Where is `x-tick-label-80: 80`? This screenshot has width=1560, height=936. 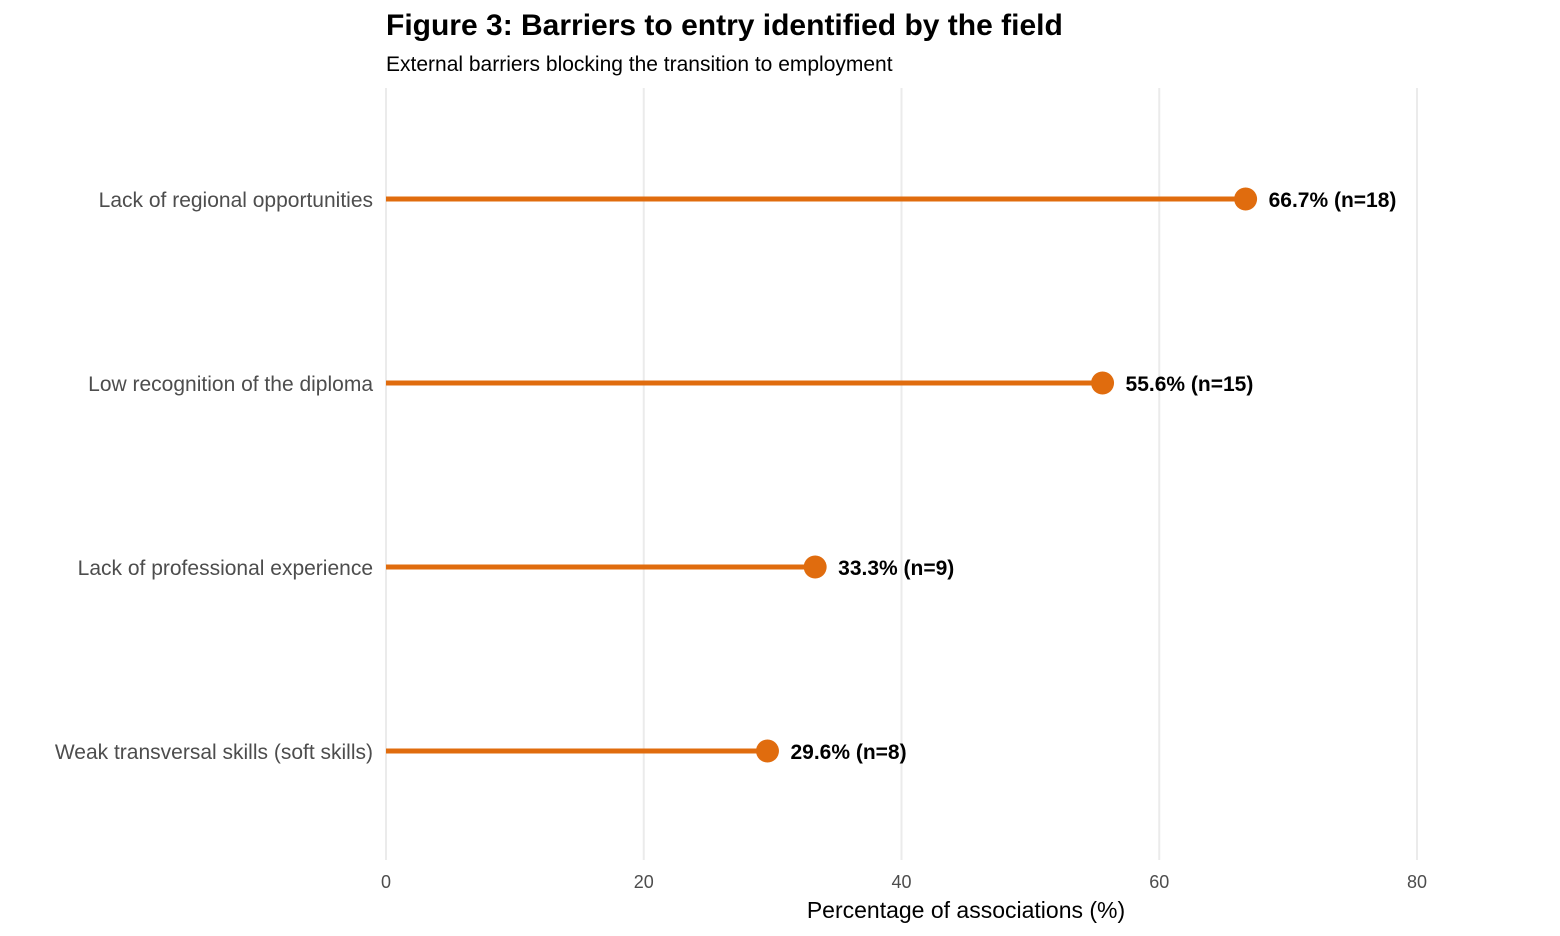
x-tick-label-80: 80 is located at coordinates (1417, 882).